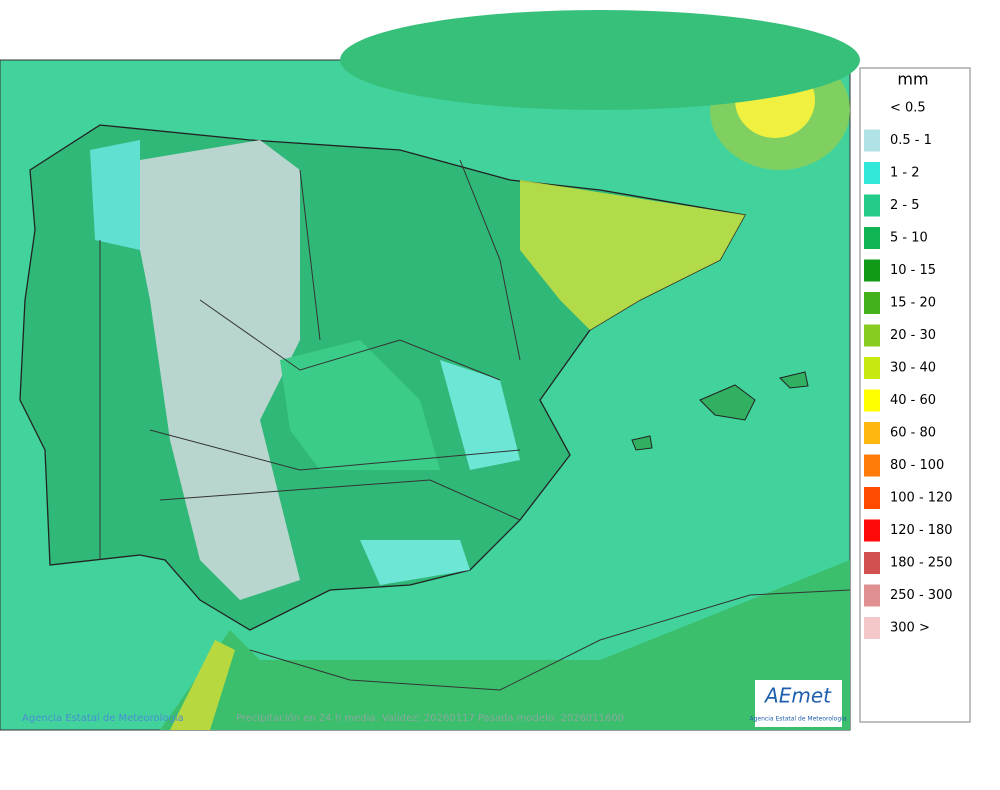 The height and width of the screenshot is (790, 1000). What do you see at coordinates (913, 368) in the screenshot?
I see `legend-label: 30 - 40` at bounding box center [913, 368].